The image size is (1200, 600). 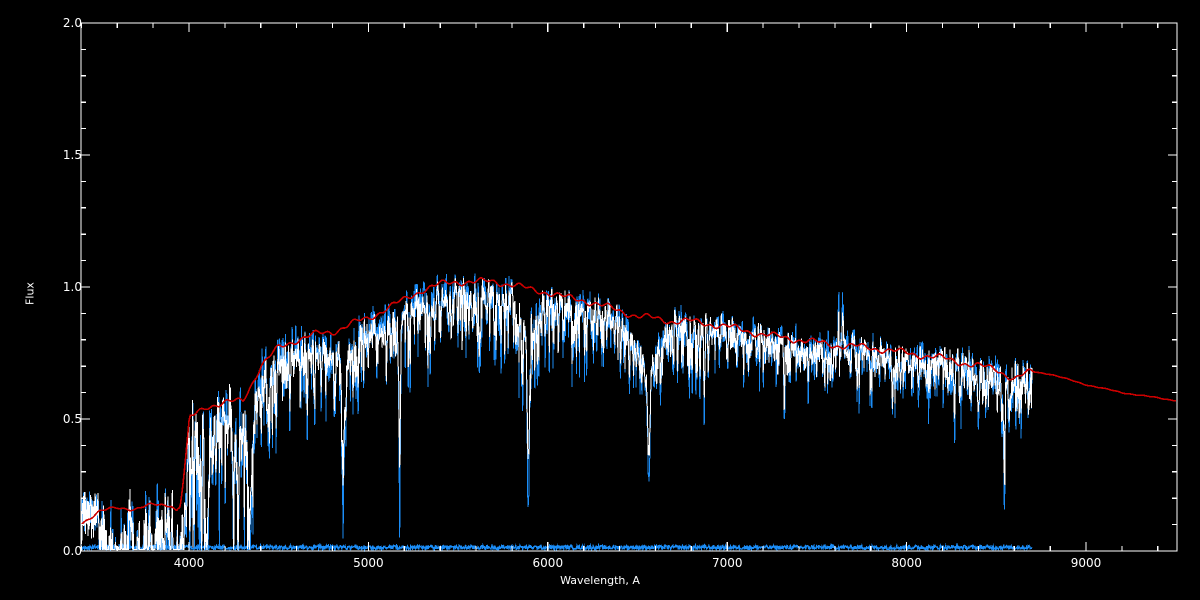 What do you see at coordinates (600, 580) in the screenshot?
I see `x-axis-label: Wavelength, A` at bounding box center [600, 580].